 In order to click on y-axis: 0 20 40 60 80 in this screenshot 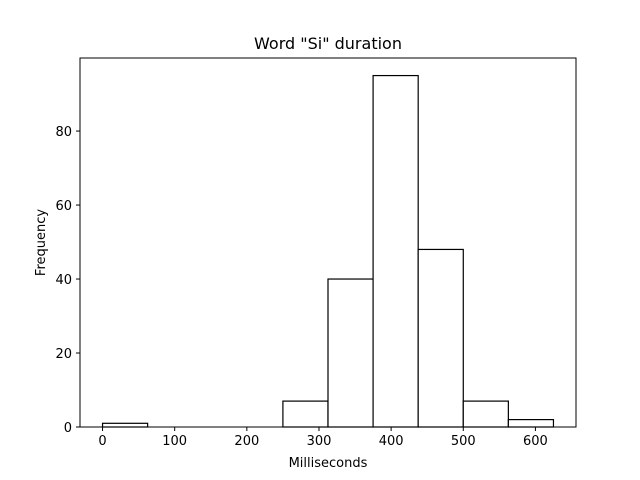, I will do `click(67, 280)`.